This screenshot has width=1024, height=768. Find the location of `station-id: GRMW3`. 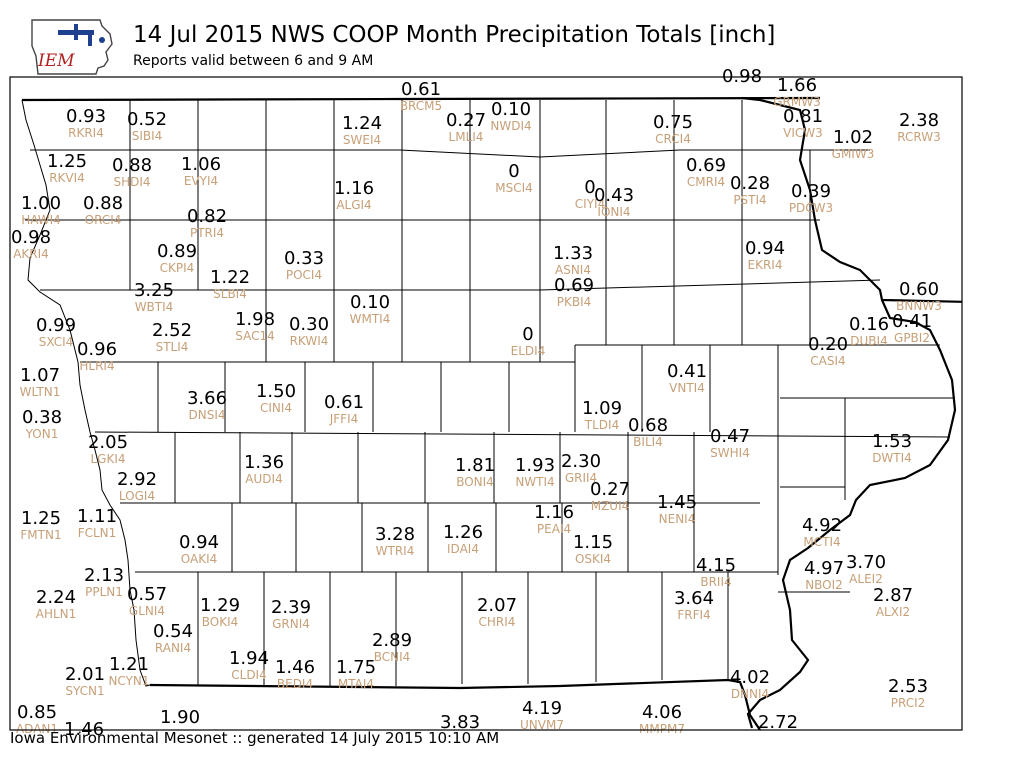

station-id: GRMW3 is located at coordinates (797, 102).